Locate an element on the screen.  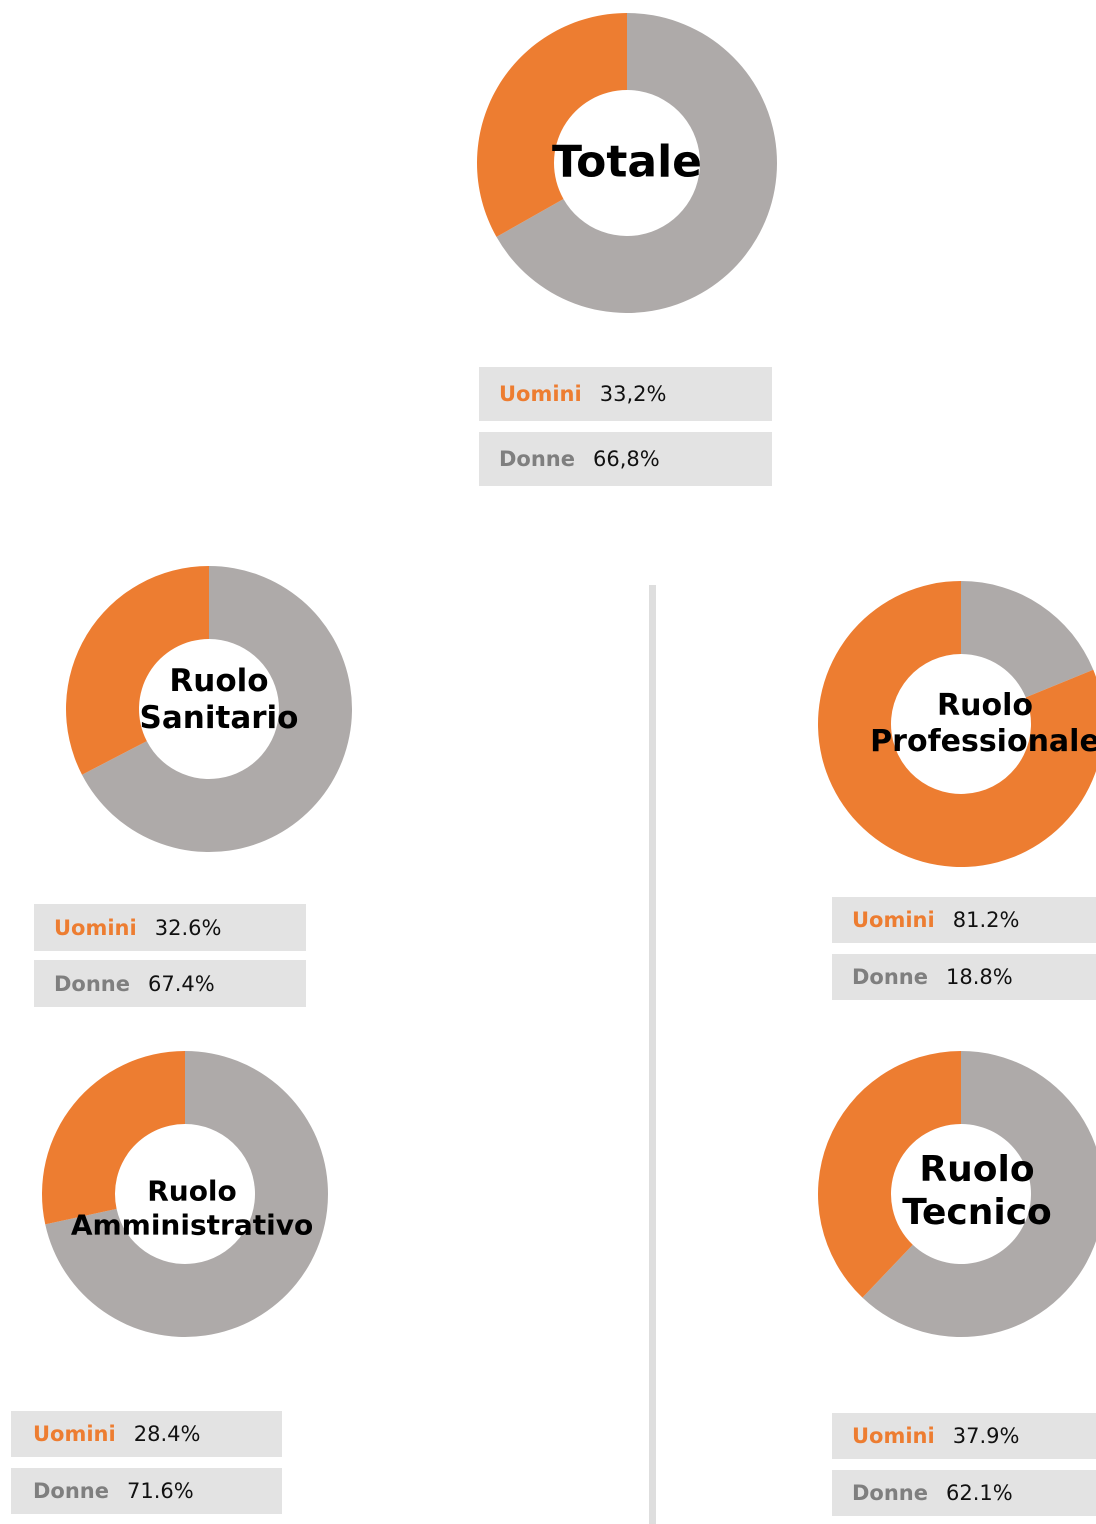
legend-value: 18.8% is located at coordinates (979, 977).